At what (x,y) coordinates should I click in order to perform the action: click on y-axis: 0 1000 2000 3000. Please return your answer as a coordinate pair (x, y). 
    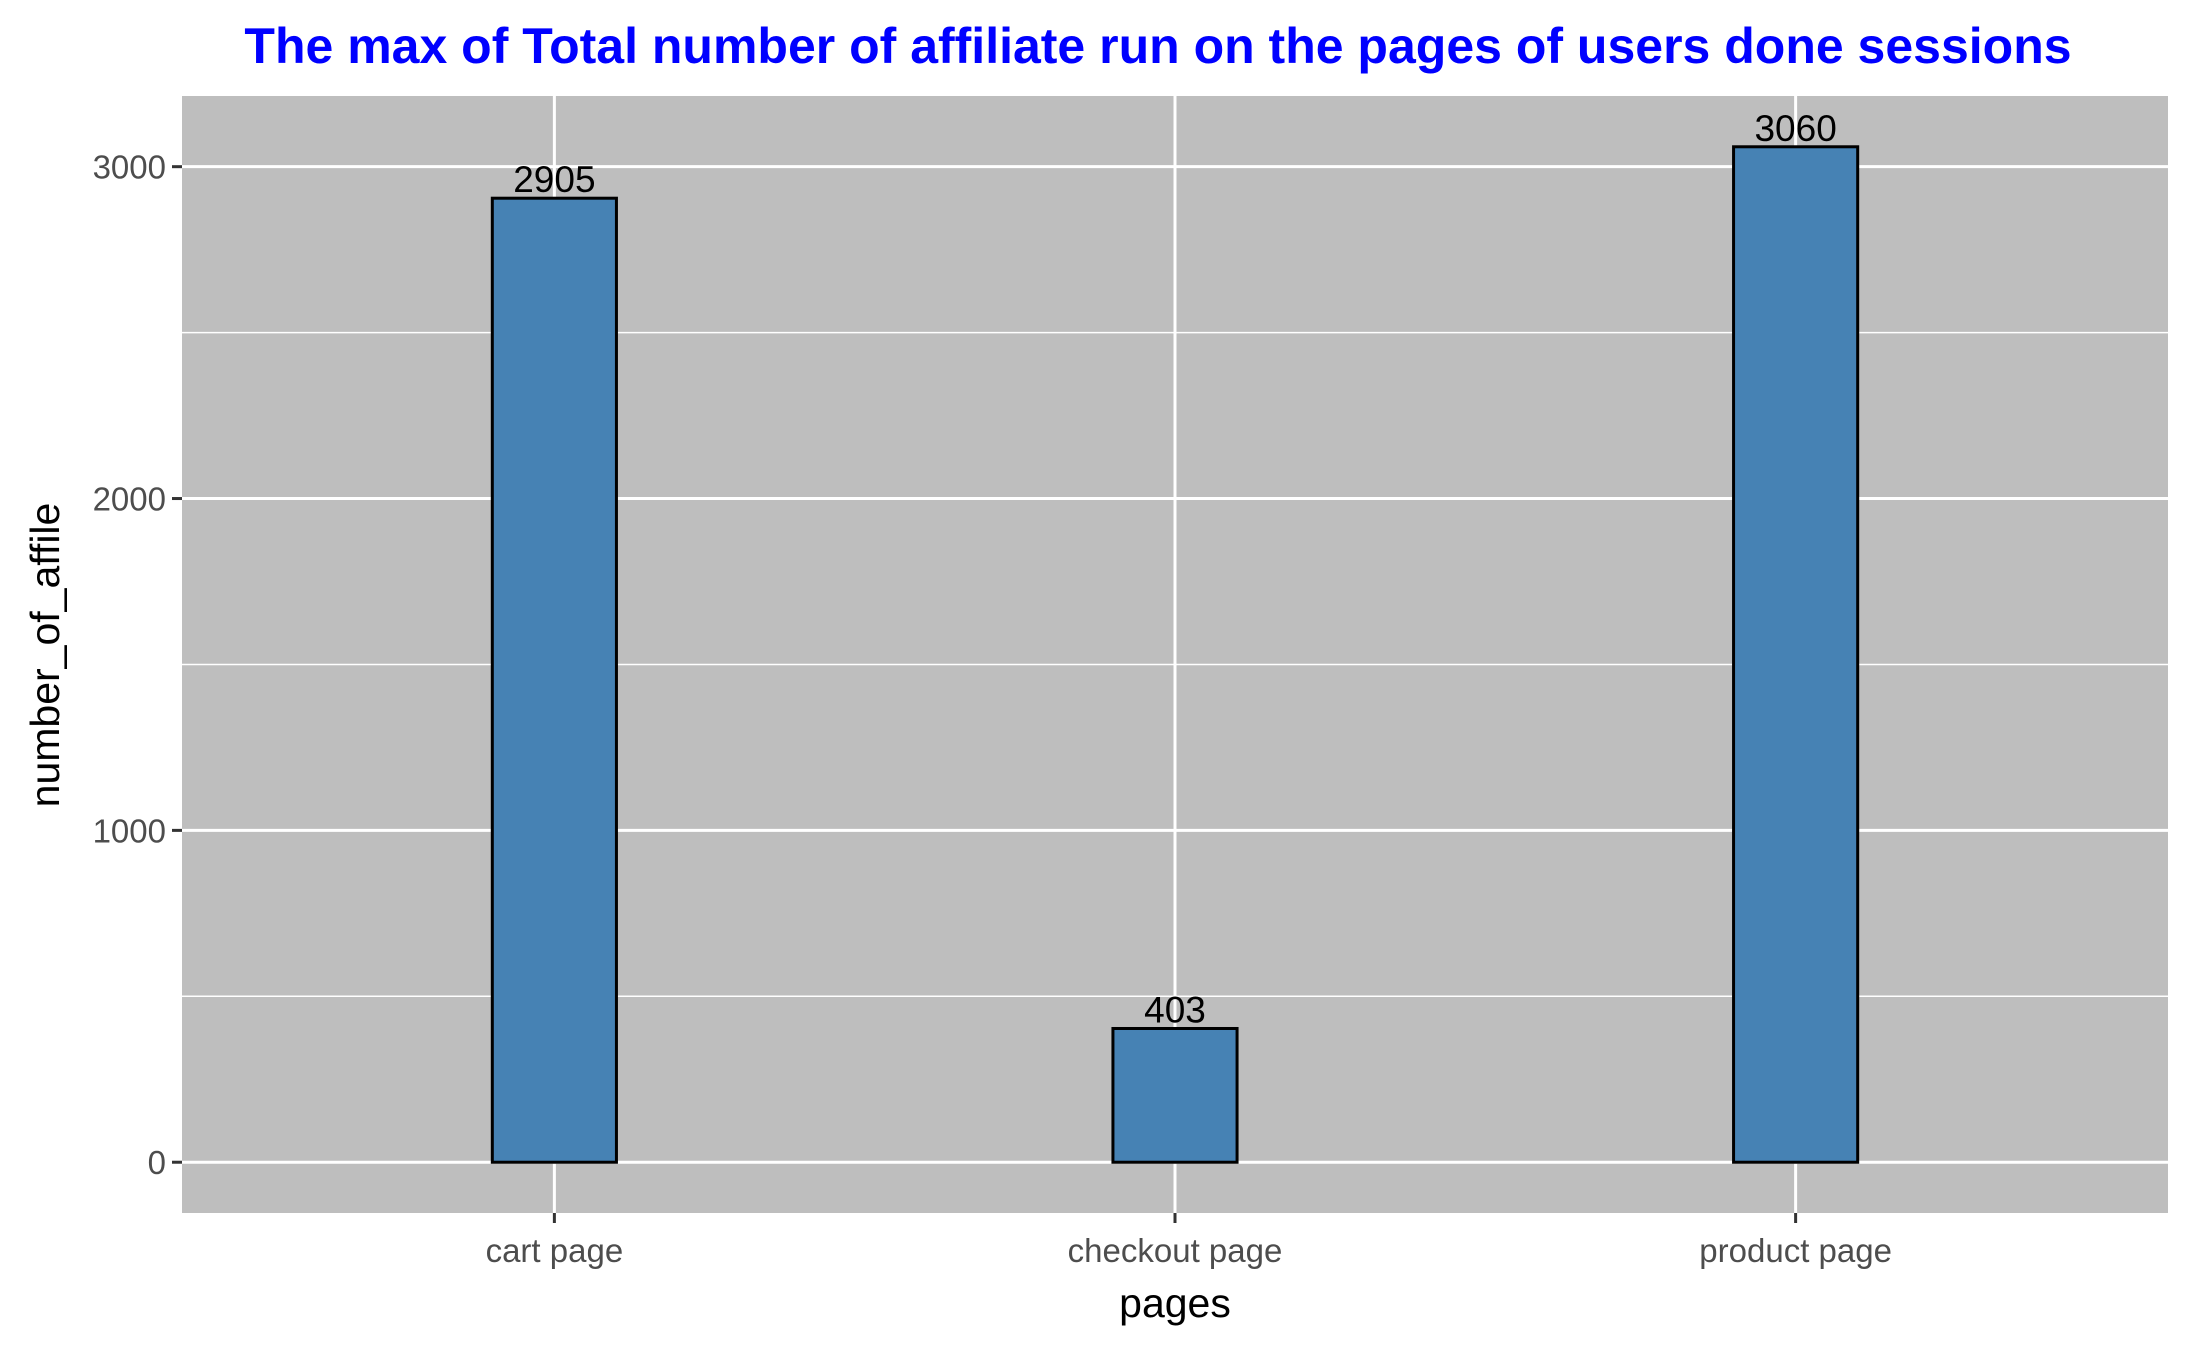
    Looking at the image, I should click on (137, 665).